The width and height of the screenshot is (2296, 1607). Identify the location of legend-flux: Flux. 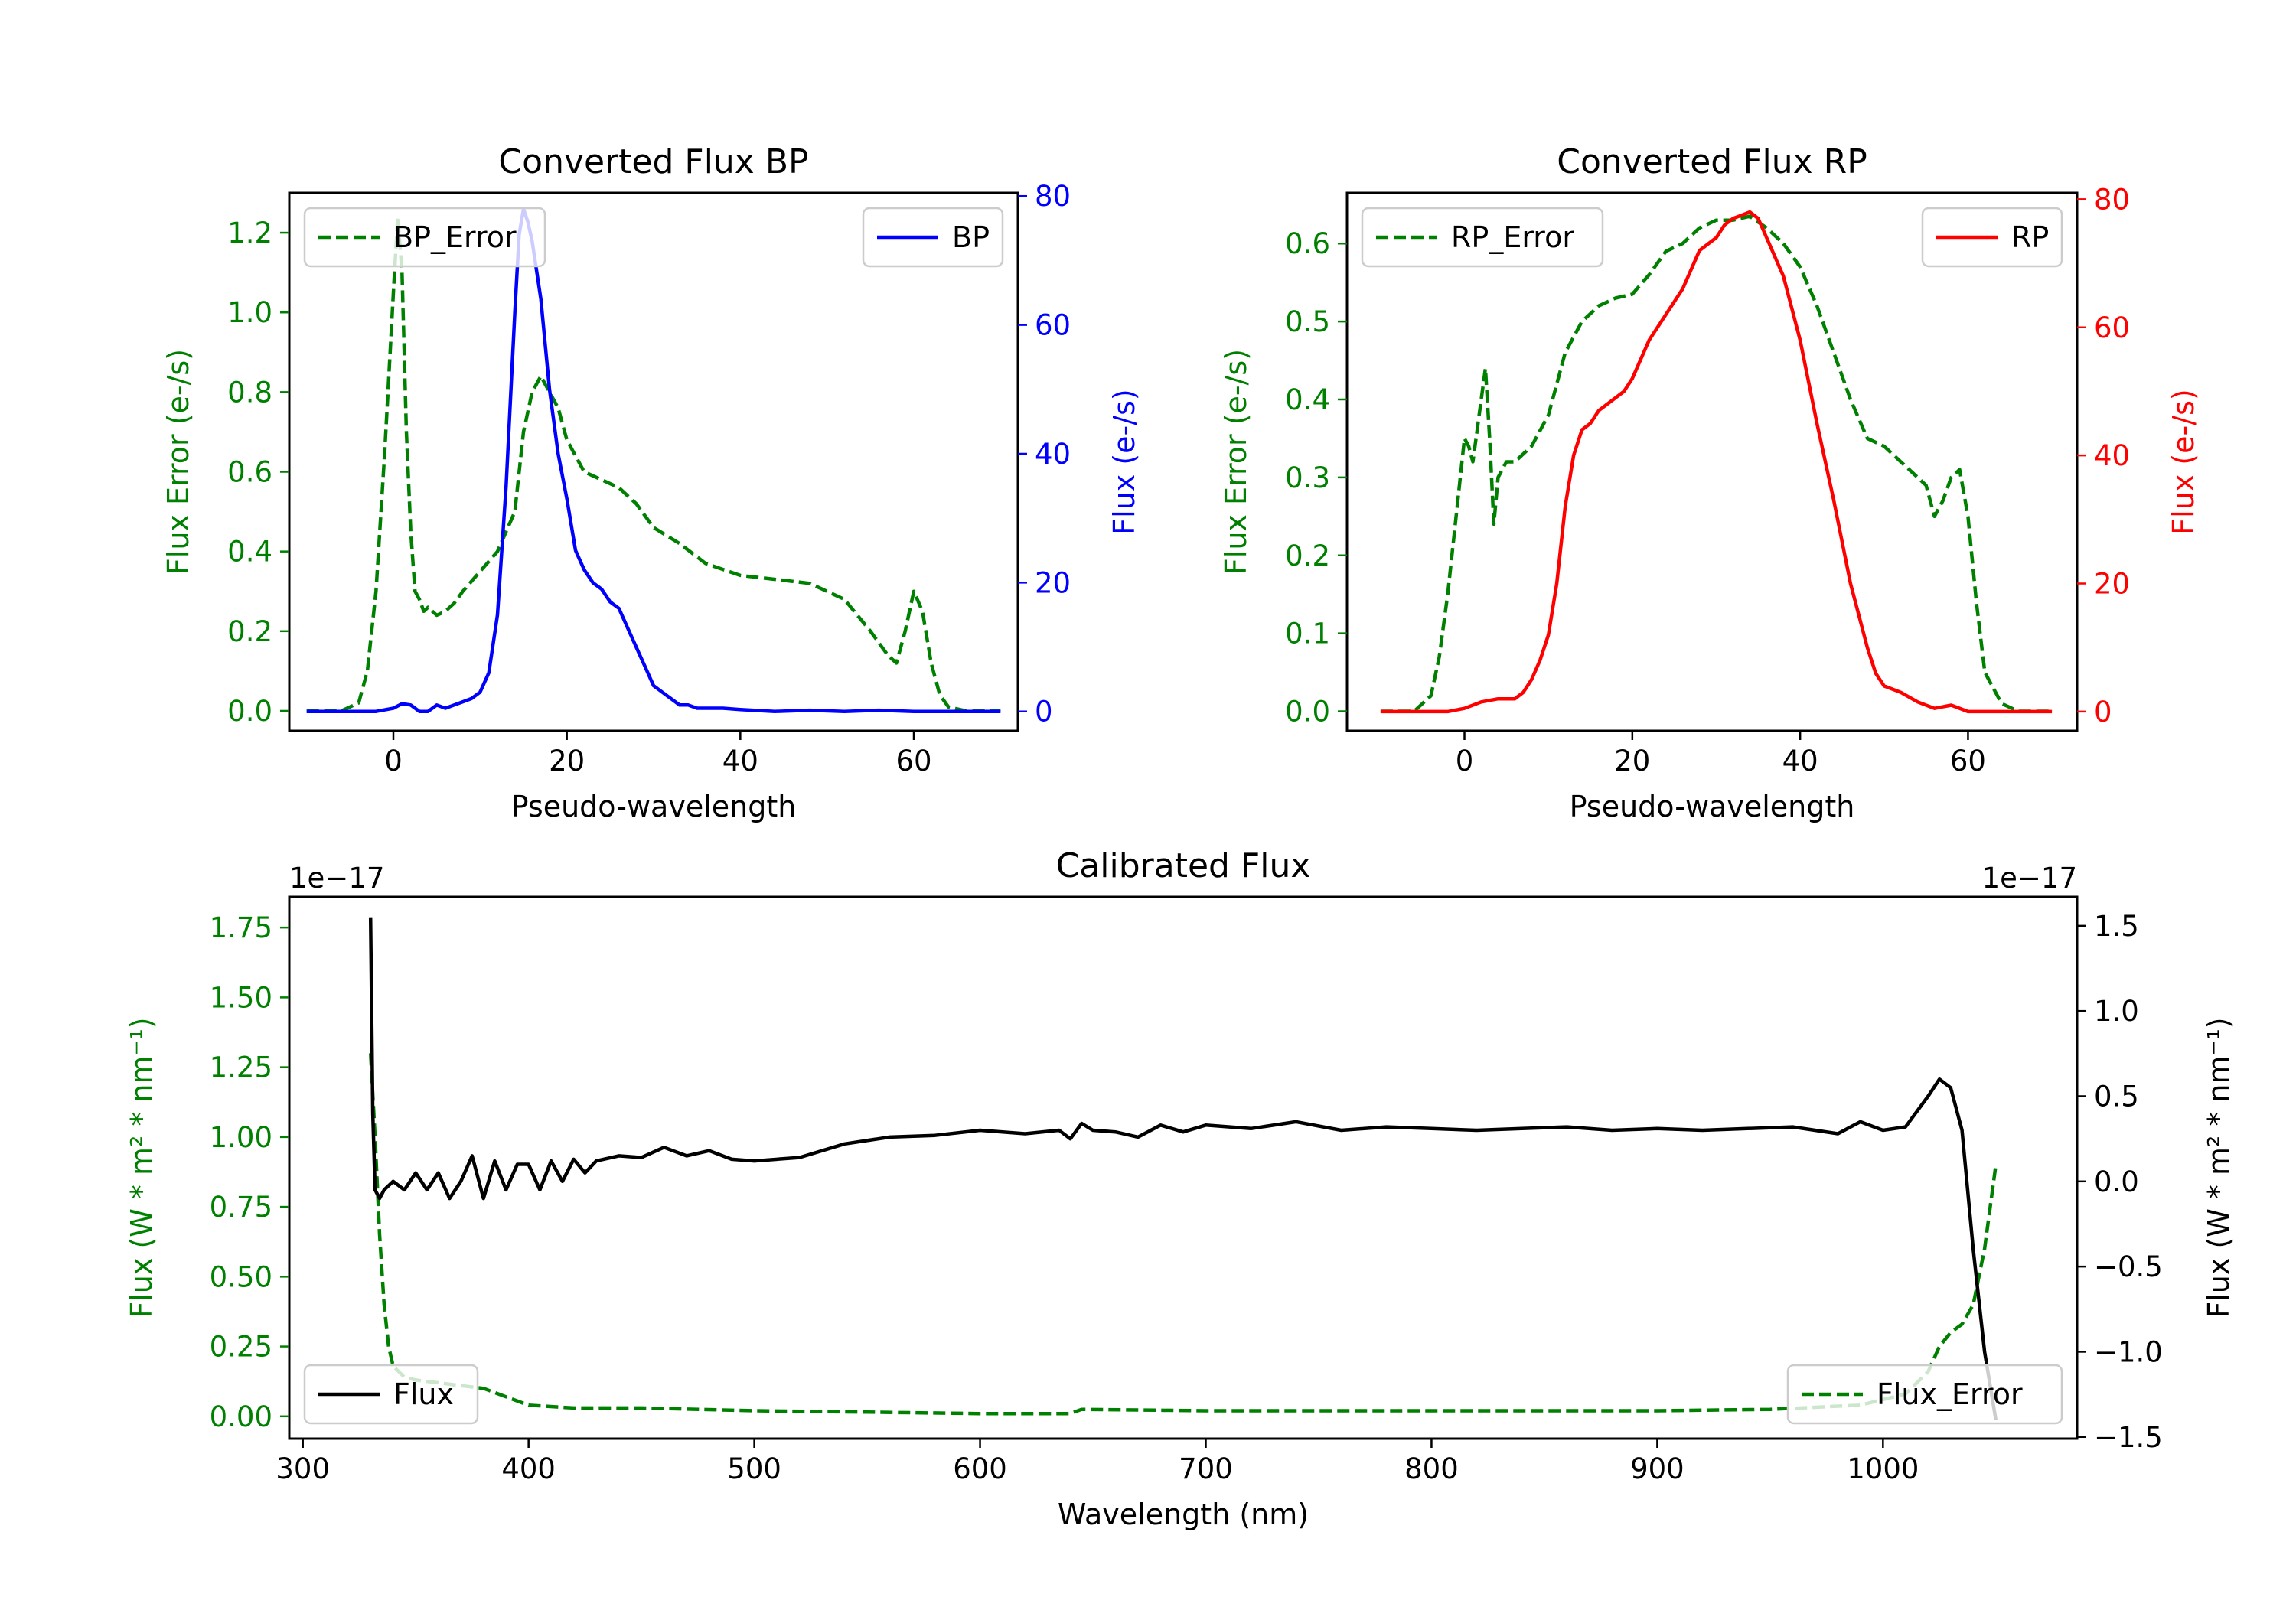
(391, 1394).